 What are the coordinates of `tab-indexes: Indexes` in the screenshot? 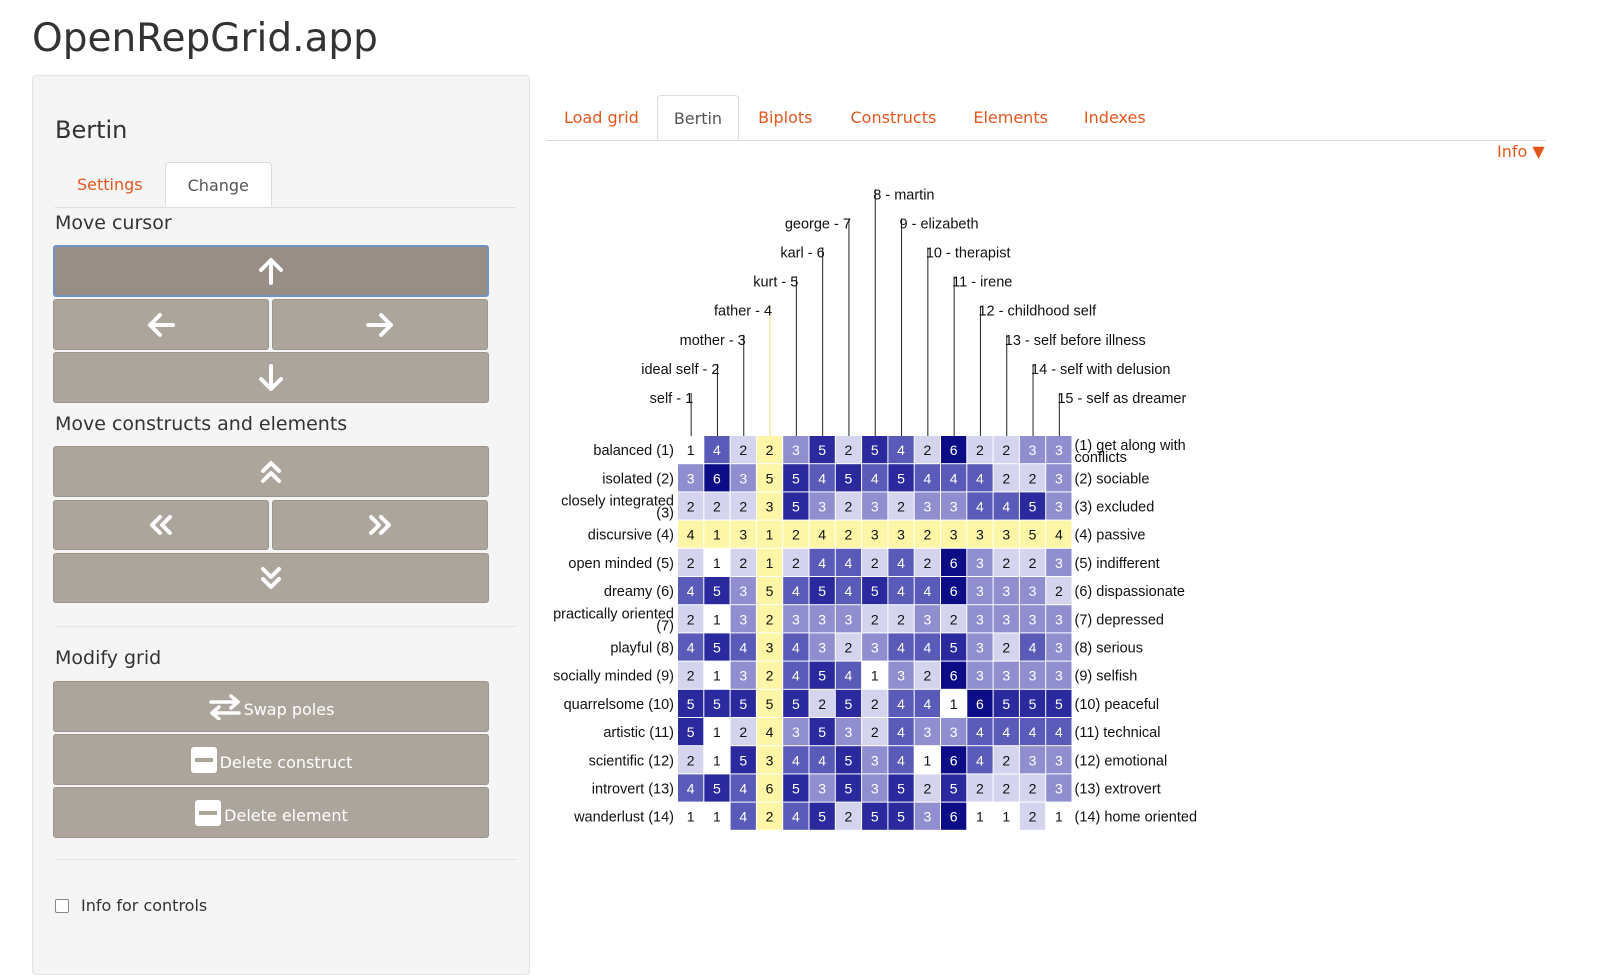 It's located at (1114, 117).